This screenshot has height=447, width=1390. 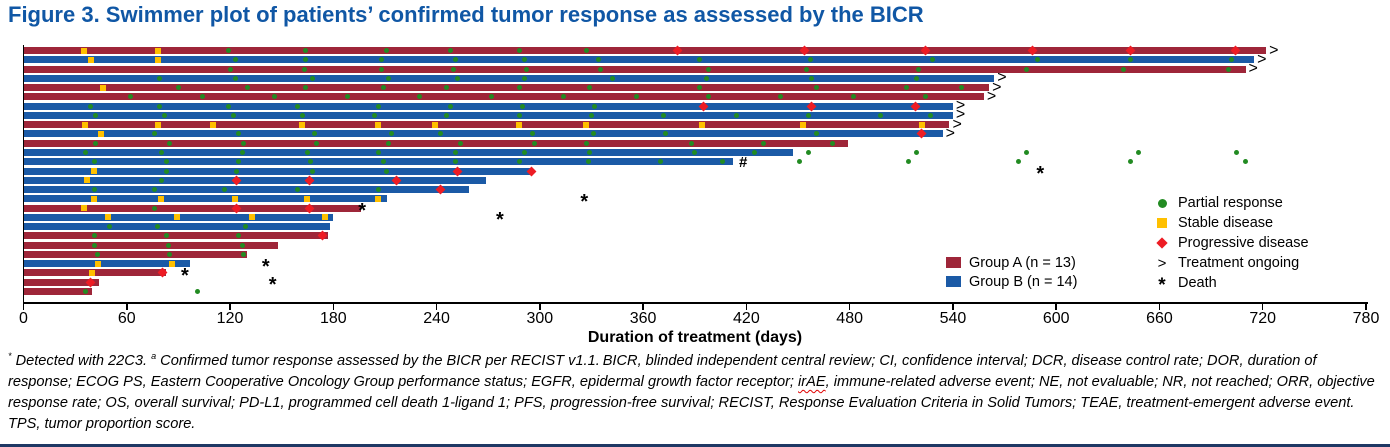 I want to click on legend-label: Group B (n = 14), so click(x=1023, y=281).